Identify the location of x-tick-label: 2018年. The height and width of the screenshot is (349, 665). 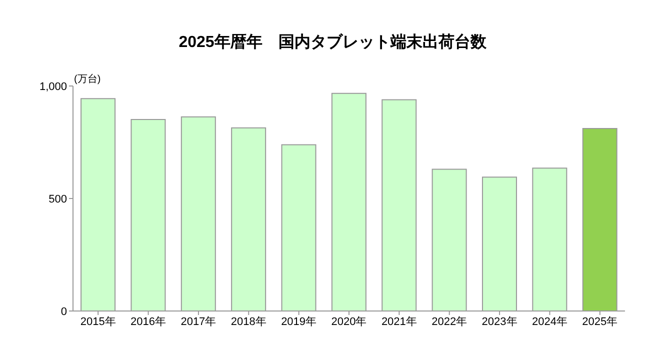
(248, 322).